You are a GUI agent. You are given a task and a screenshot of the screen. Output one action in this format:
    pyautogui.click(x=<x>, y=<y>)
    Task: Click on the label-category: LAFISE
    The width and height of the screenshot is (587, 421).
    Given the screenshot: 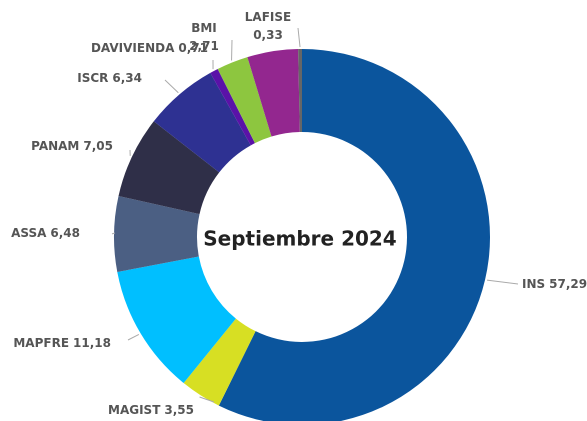 What is the action you would take?
    pyautogui.click(x=268, y=17)
    